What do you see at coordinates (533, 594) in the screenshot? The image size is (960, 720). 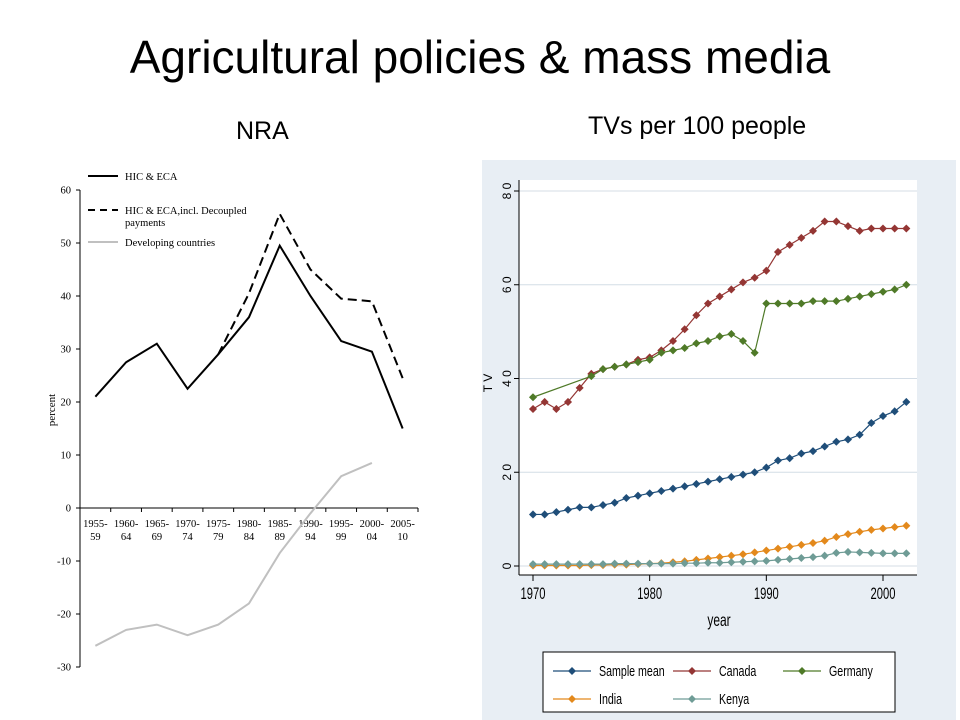 I see `tv-x-tick-label: 1970` at bounding box center [533, 594].